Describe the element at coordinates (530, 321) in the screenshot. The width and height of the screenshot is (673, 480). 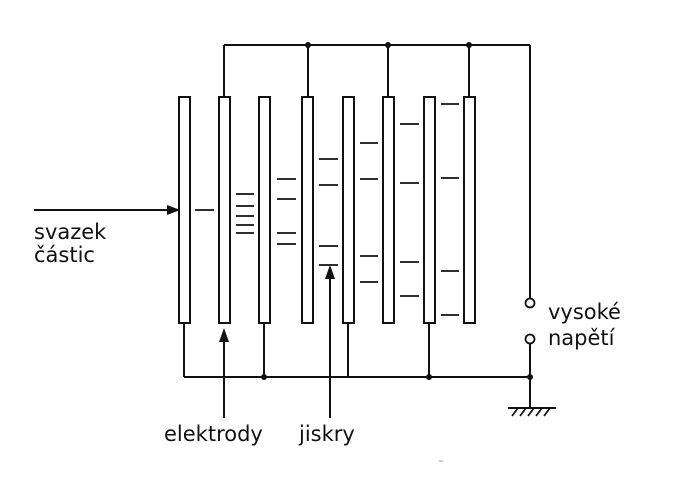
I see `high-voltage-terminals` at that location.